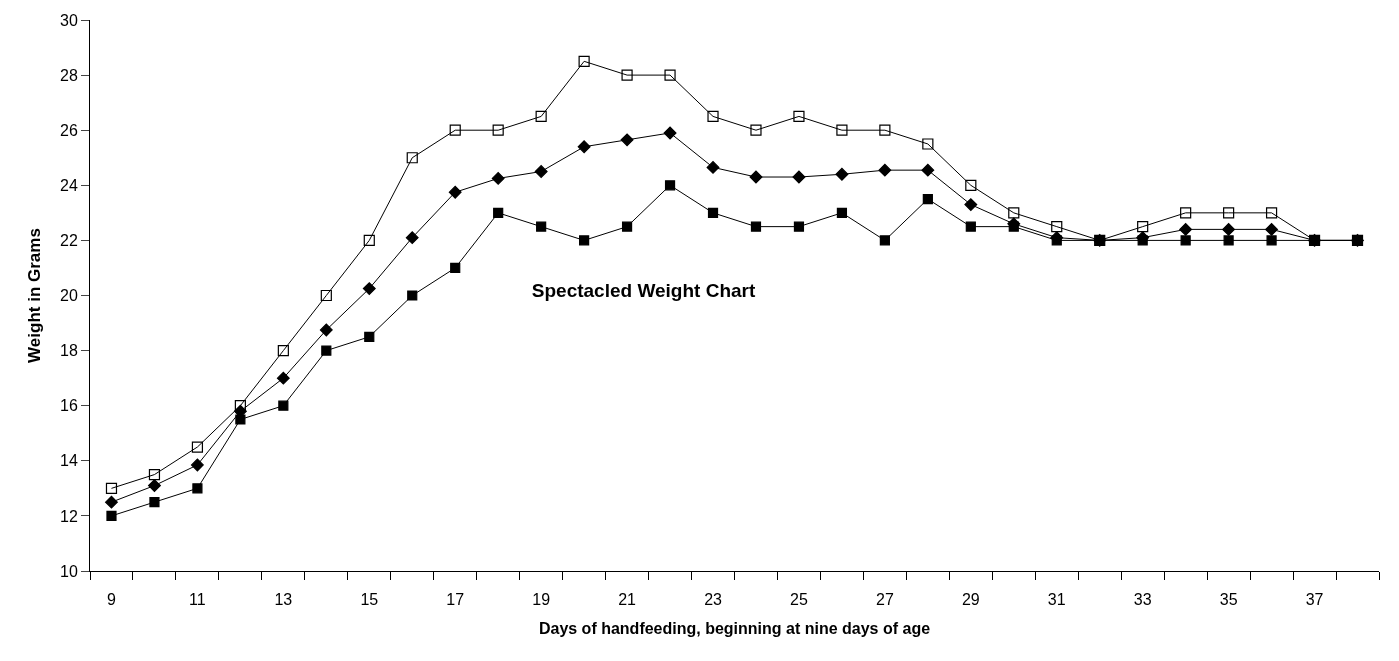 Image resolution: width=1399 pixels, height=661 pixels. What do you see at coordinates (69, 185) in the screenshot?
I see `y-tick-label: 24` at bounding box center [69, 185].